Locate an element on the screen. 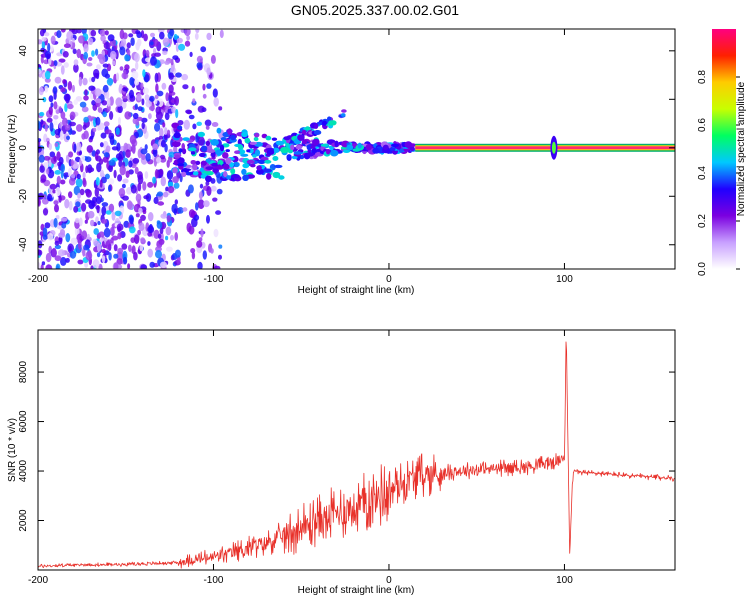  colorbar-tick-label: 0.8 is located at coordinates (702, 77).